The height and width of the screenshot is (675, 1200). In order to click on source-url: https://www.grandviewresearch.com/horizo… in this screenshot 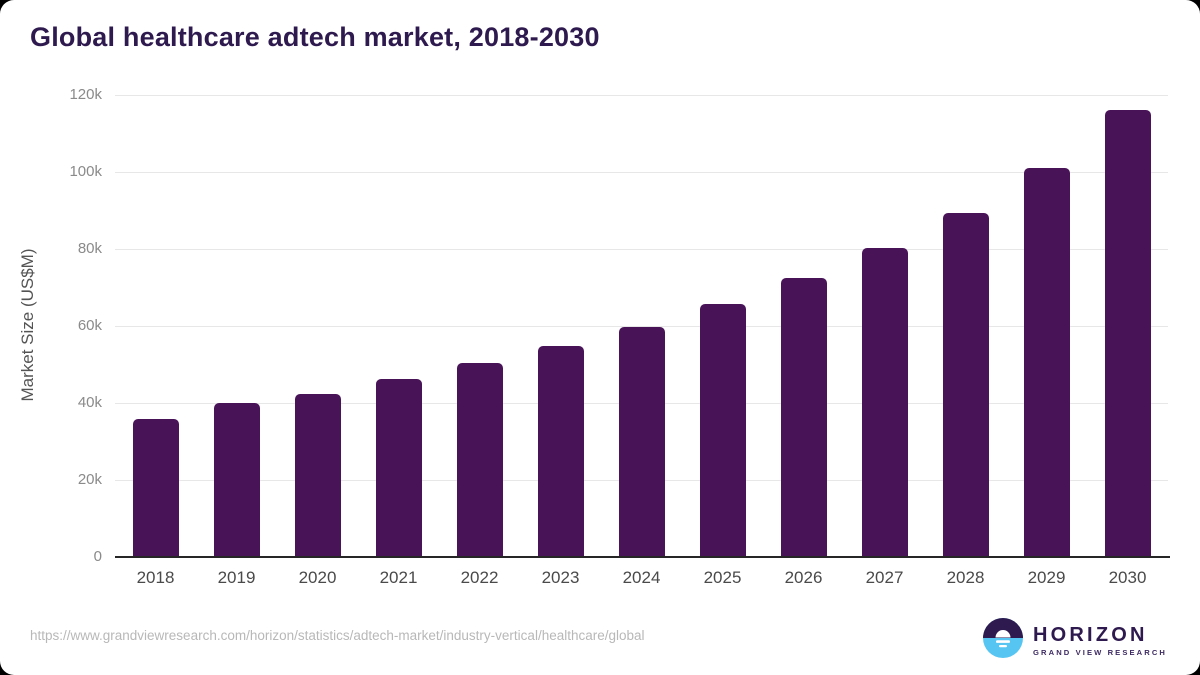, I will do `click(337, 635)`.